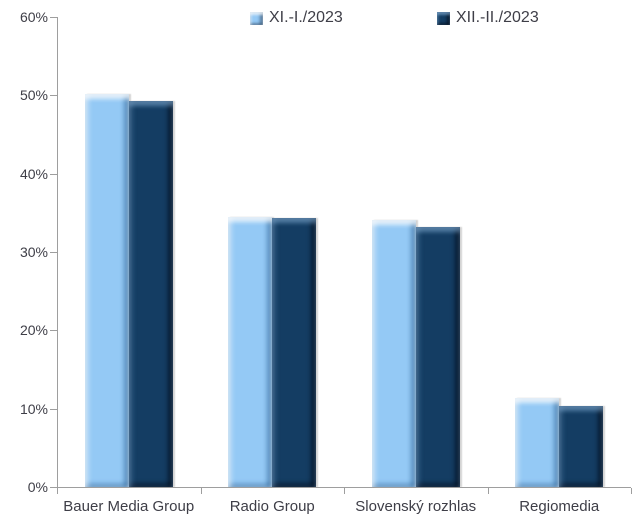 The image size is (633, 525). What do you see at coordinates (33, 95) in the screenshot?
I see `y-tick-label: 50%` at bounding box center [33, 95].